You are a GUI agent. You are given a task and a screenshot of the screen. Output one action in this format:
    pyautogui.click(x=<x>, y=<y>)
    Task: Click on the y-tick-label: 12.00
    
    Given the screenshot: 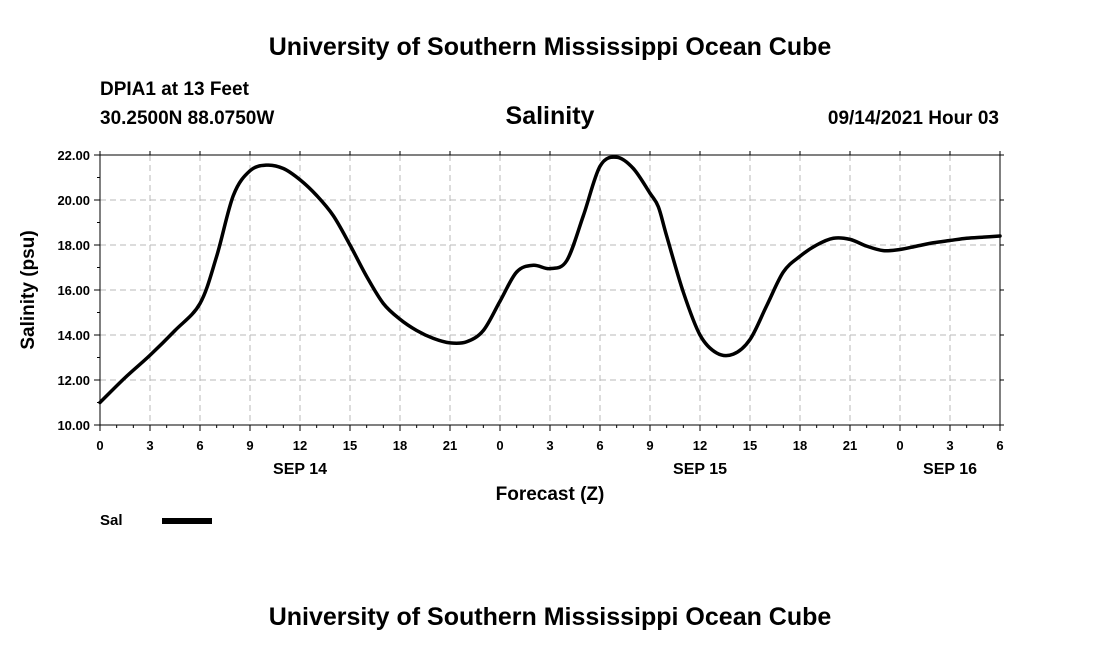 What is the action you would take?
    pyautogui.click(x=73, y=380)
    